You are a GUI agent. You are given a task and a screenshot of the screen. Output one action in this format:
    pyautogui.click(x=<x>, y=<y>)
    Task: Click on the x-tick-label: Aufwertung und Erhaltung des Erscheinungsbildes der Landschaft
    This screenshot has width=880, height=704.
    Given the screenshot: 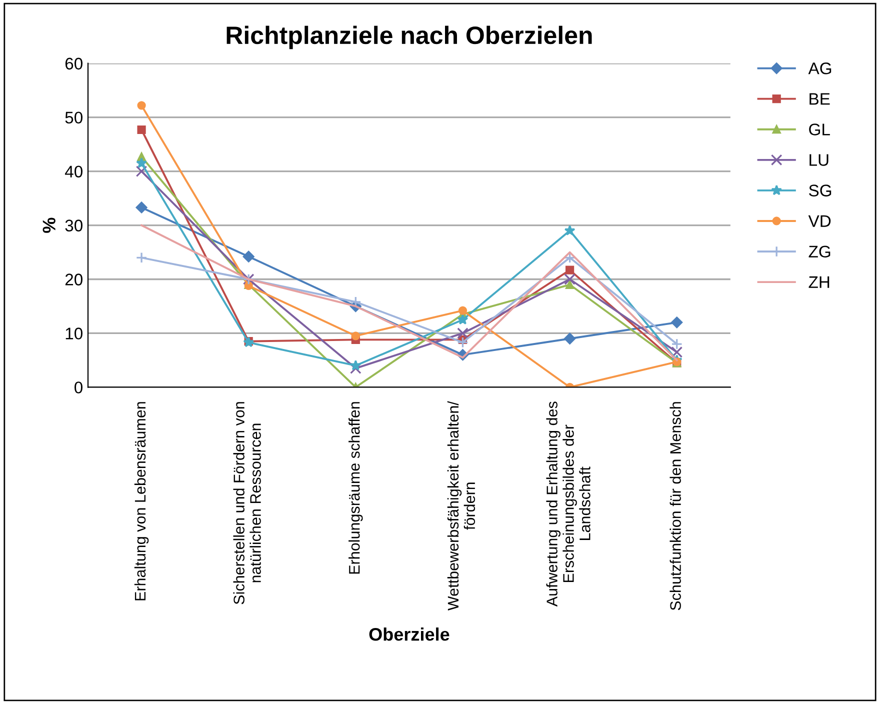 What is the action you would take?
    pyautogui.click(x=568, y=504)
    